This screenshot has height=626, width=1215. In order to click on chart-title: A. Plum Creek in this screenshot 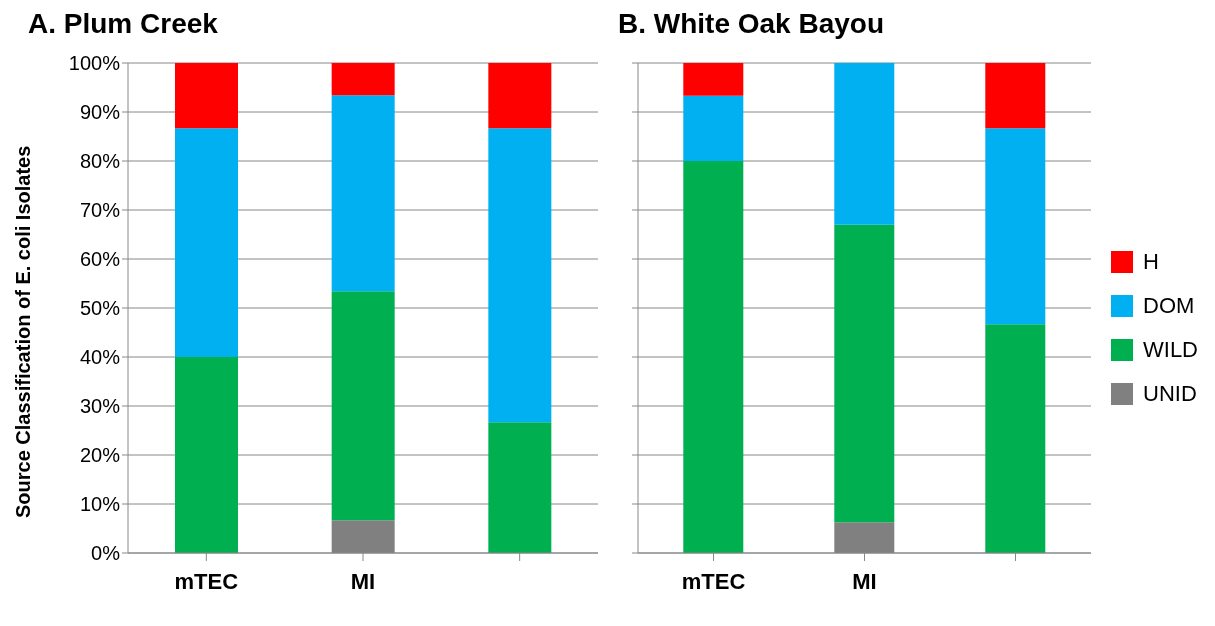, I will do `click(123, 24)`.